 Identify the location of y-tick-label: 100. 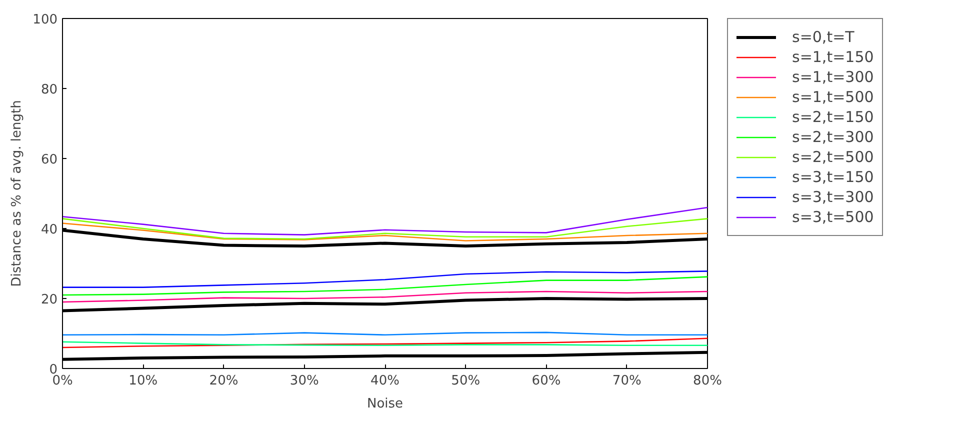
(45, 20).